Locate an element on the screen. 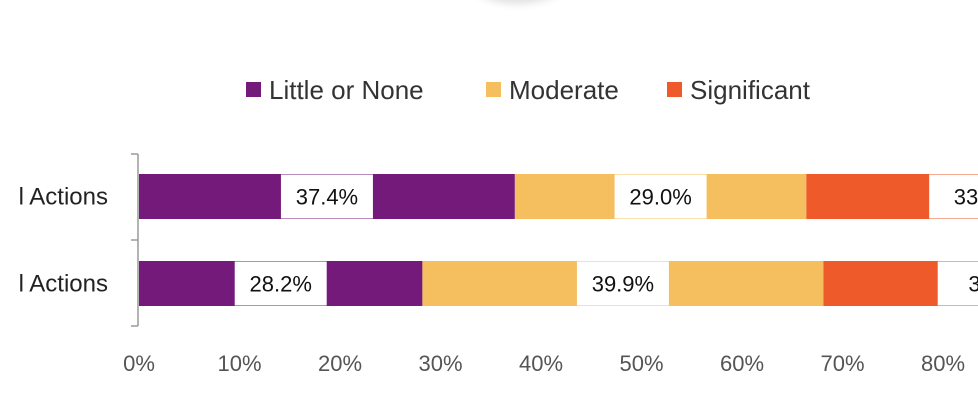 The width and height of the screenshot is (978, 400). x-tick-label-0: 0% is located at coordinates (139, 363).